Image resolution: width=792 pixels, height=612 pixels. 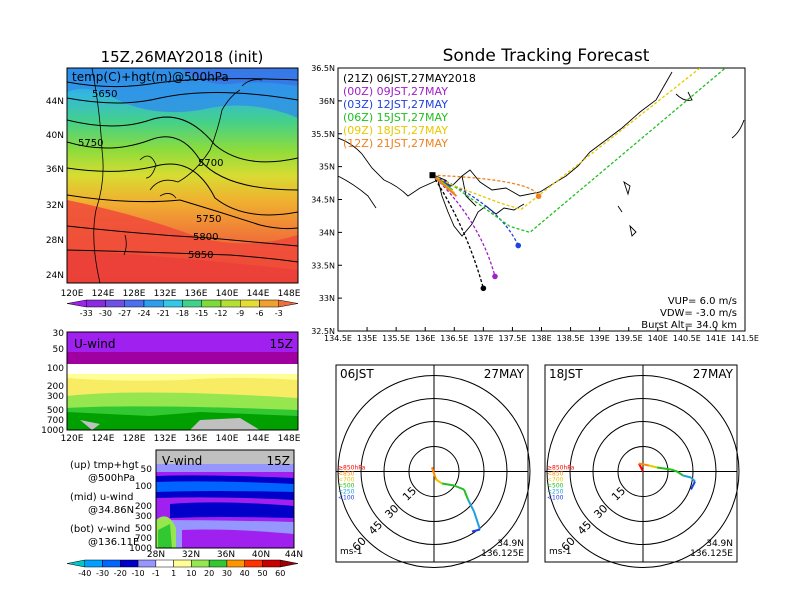 I want to click on u-p-axis: 30 50 100 200 300 500 700 1000, so click(x=52, y=382).